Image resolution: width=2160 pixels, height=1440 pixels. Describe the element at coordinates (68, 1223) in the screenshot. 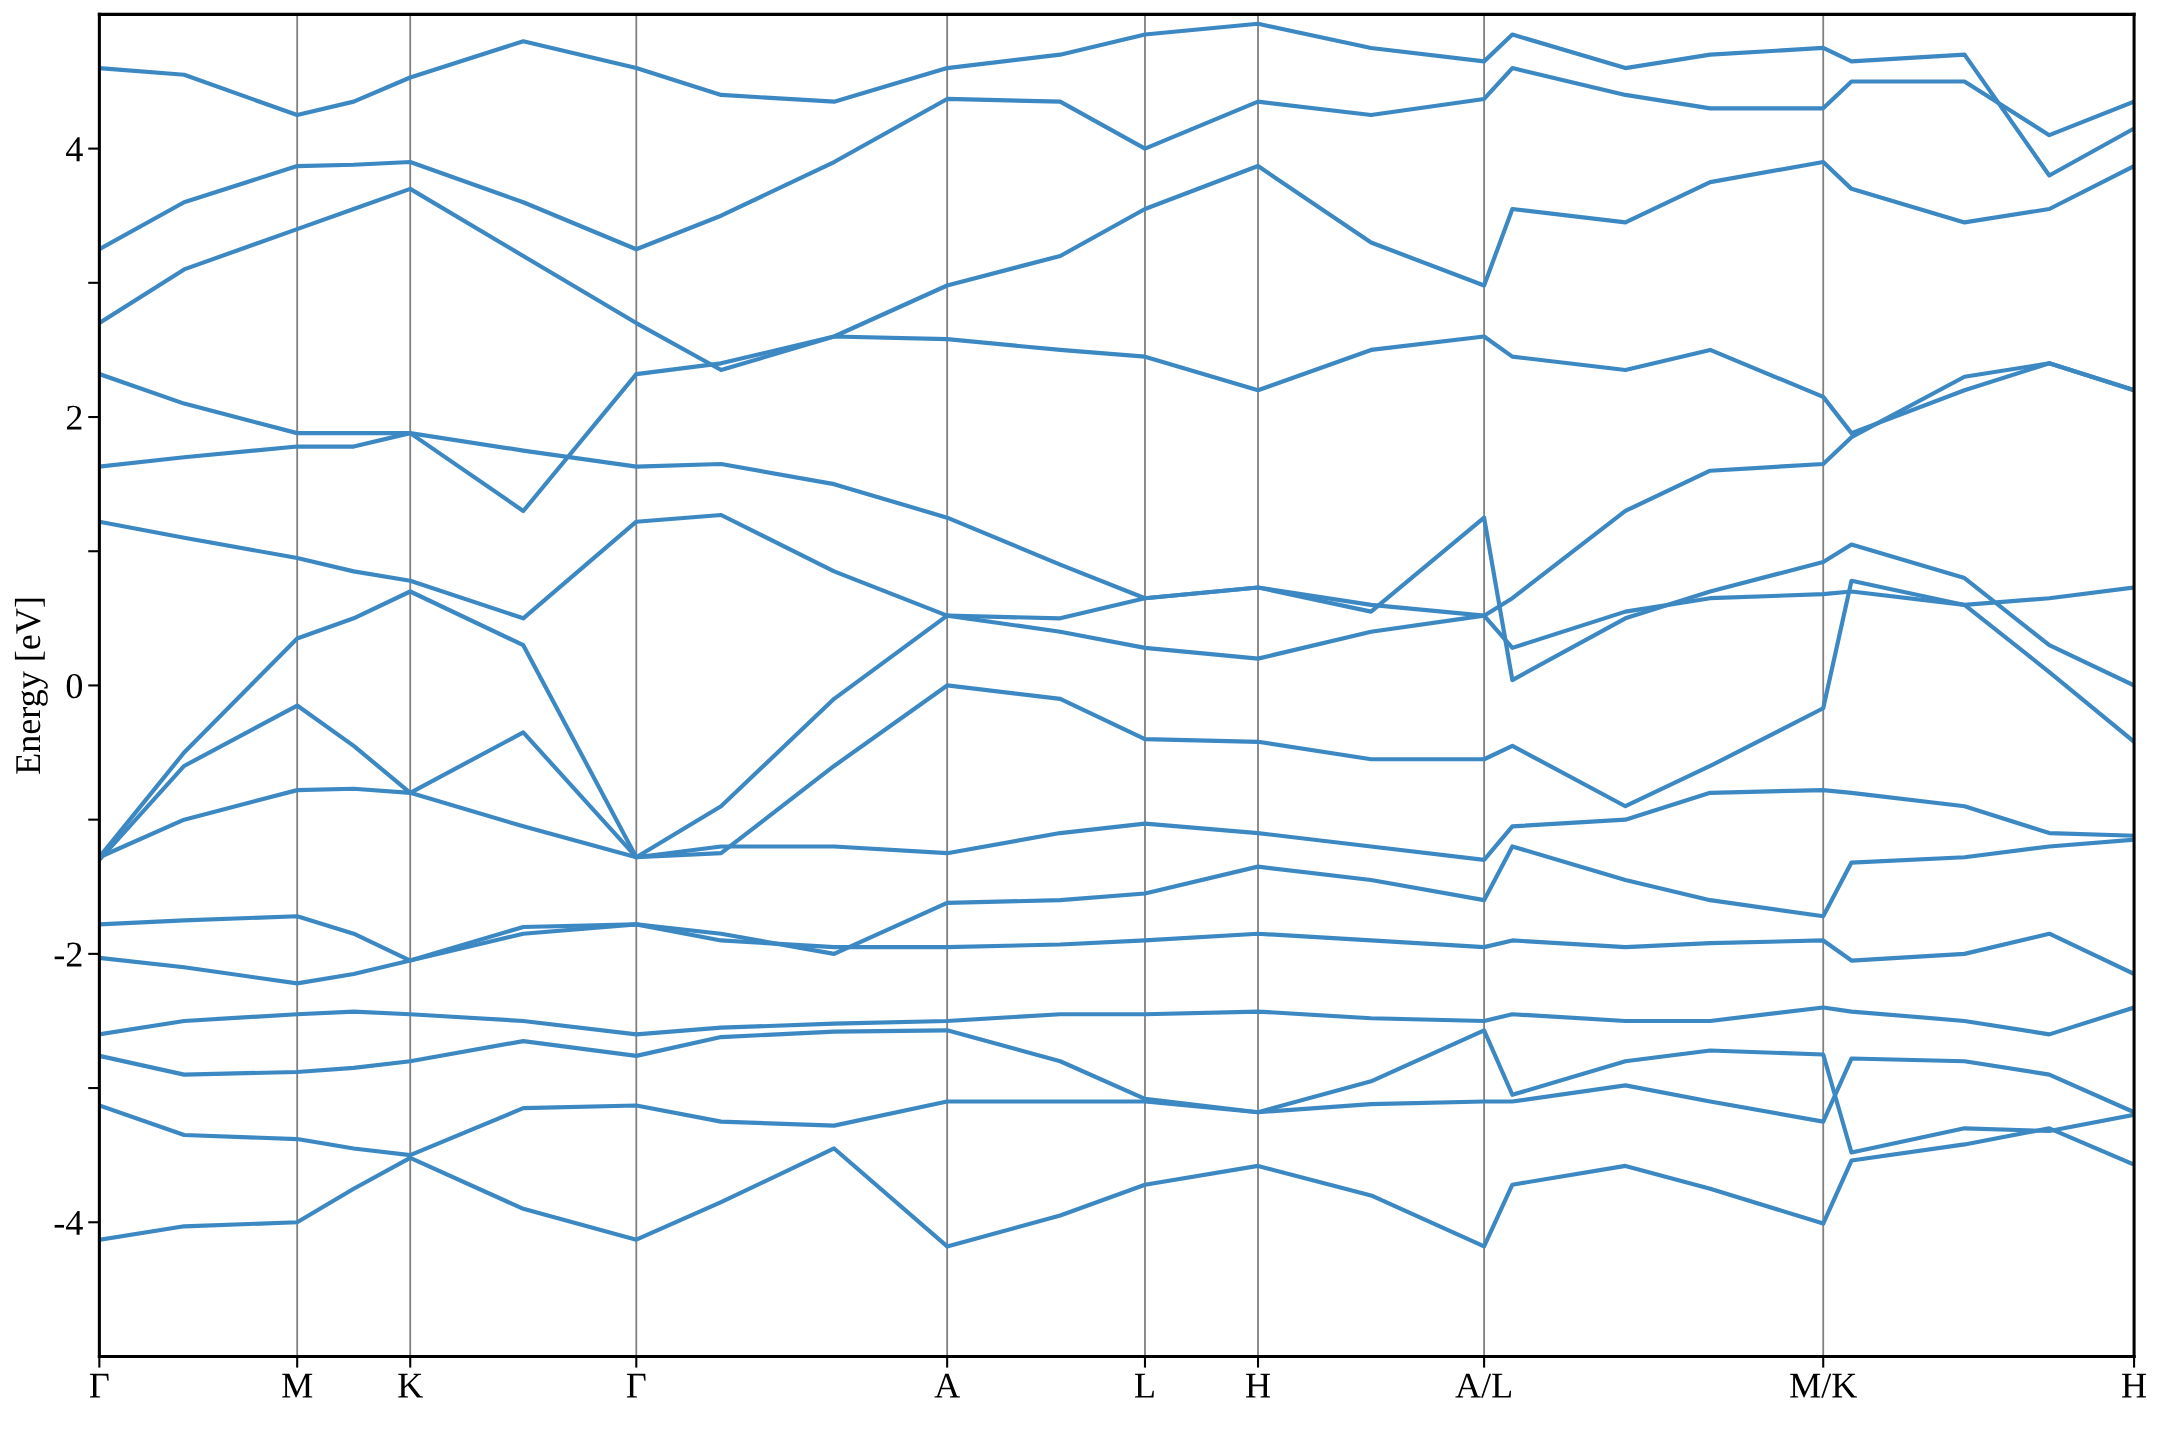

I see `y-tick-label: -4` at that location.